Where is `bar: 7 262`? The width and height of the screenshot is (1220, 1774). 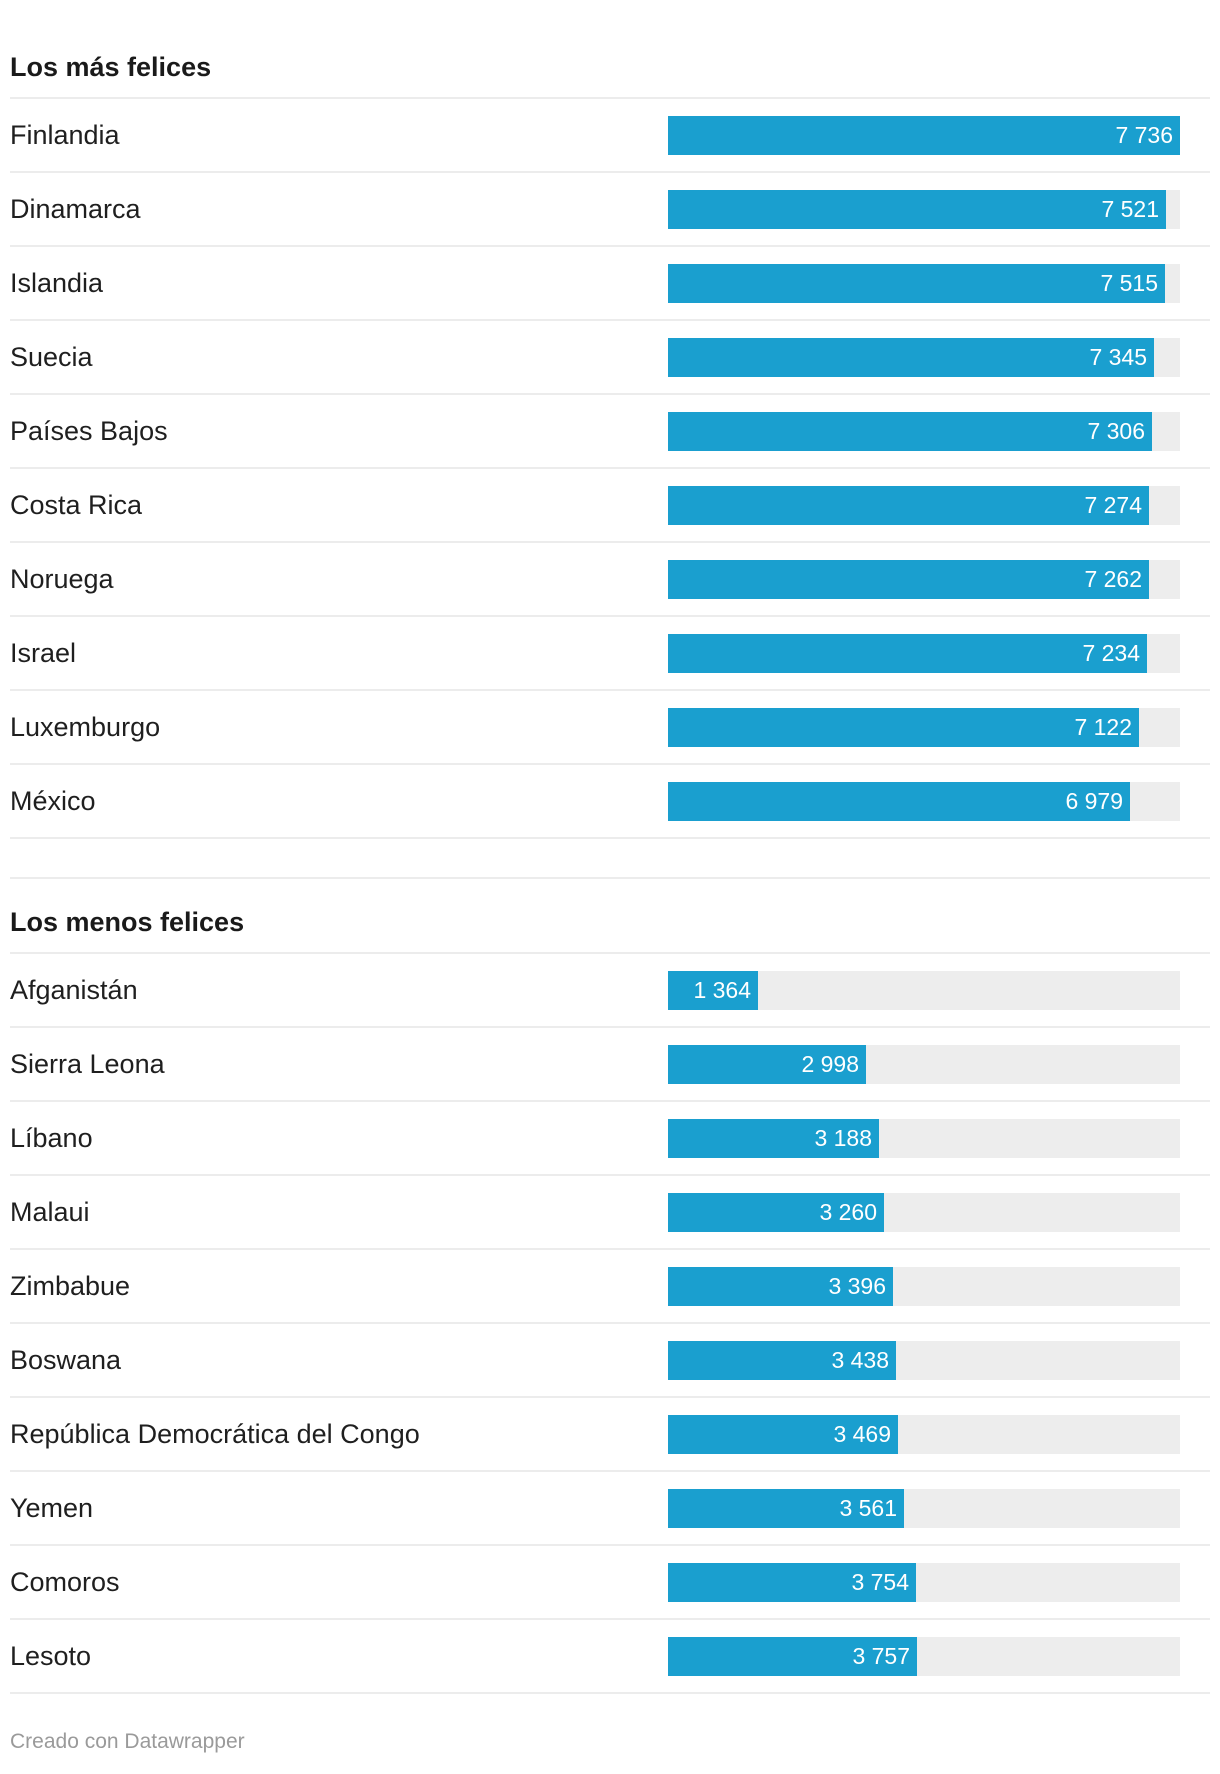
bar: 7 262 is located at coordinates (908, 579).